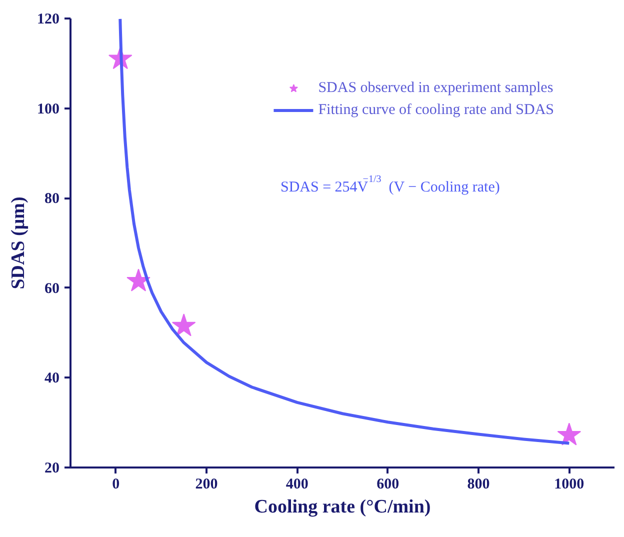  I want to click on y-tick-label: 80, so click(52, 199).